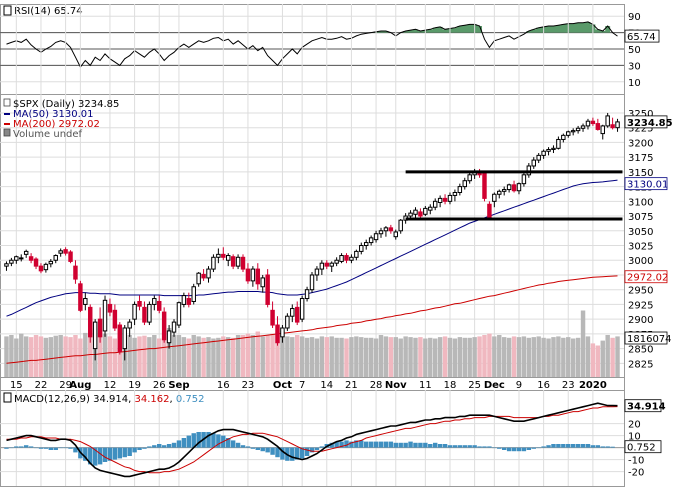  Describe the element at coordinates (56, 124) in the screenshot. I see `price-legend-entry: MA(200) 2972.02` at that location.